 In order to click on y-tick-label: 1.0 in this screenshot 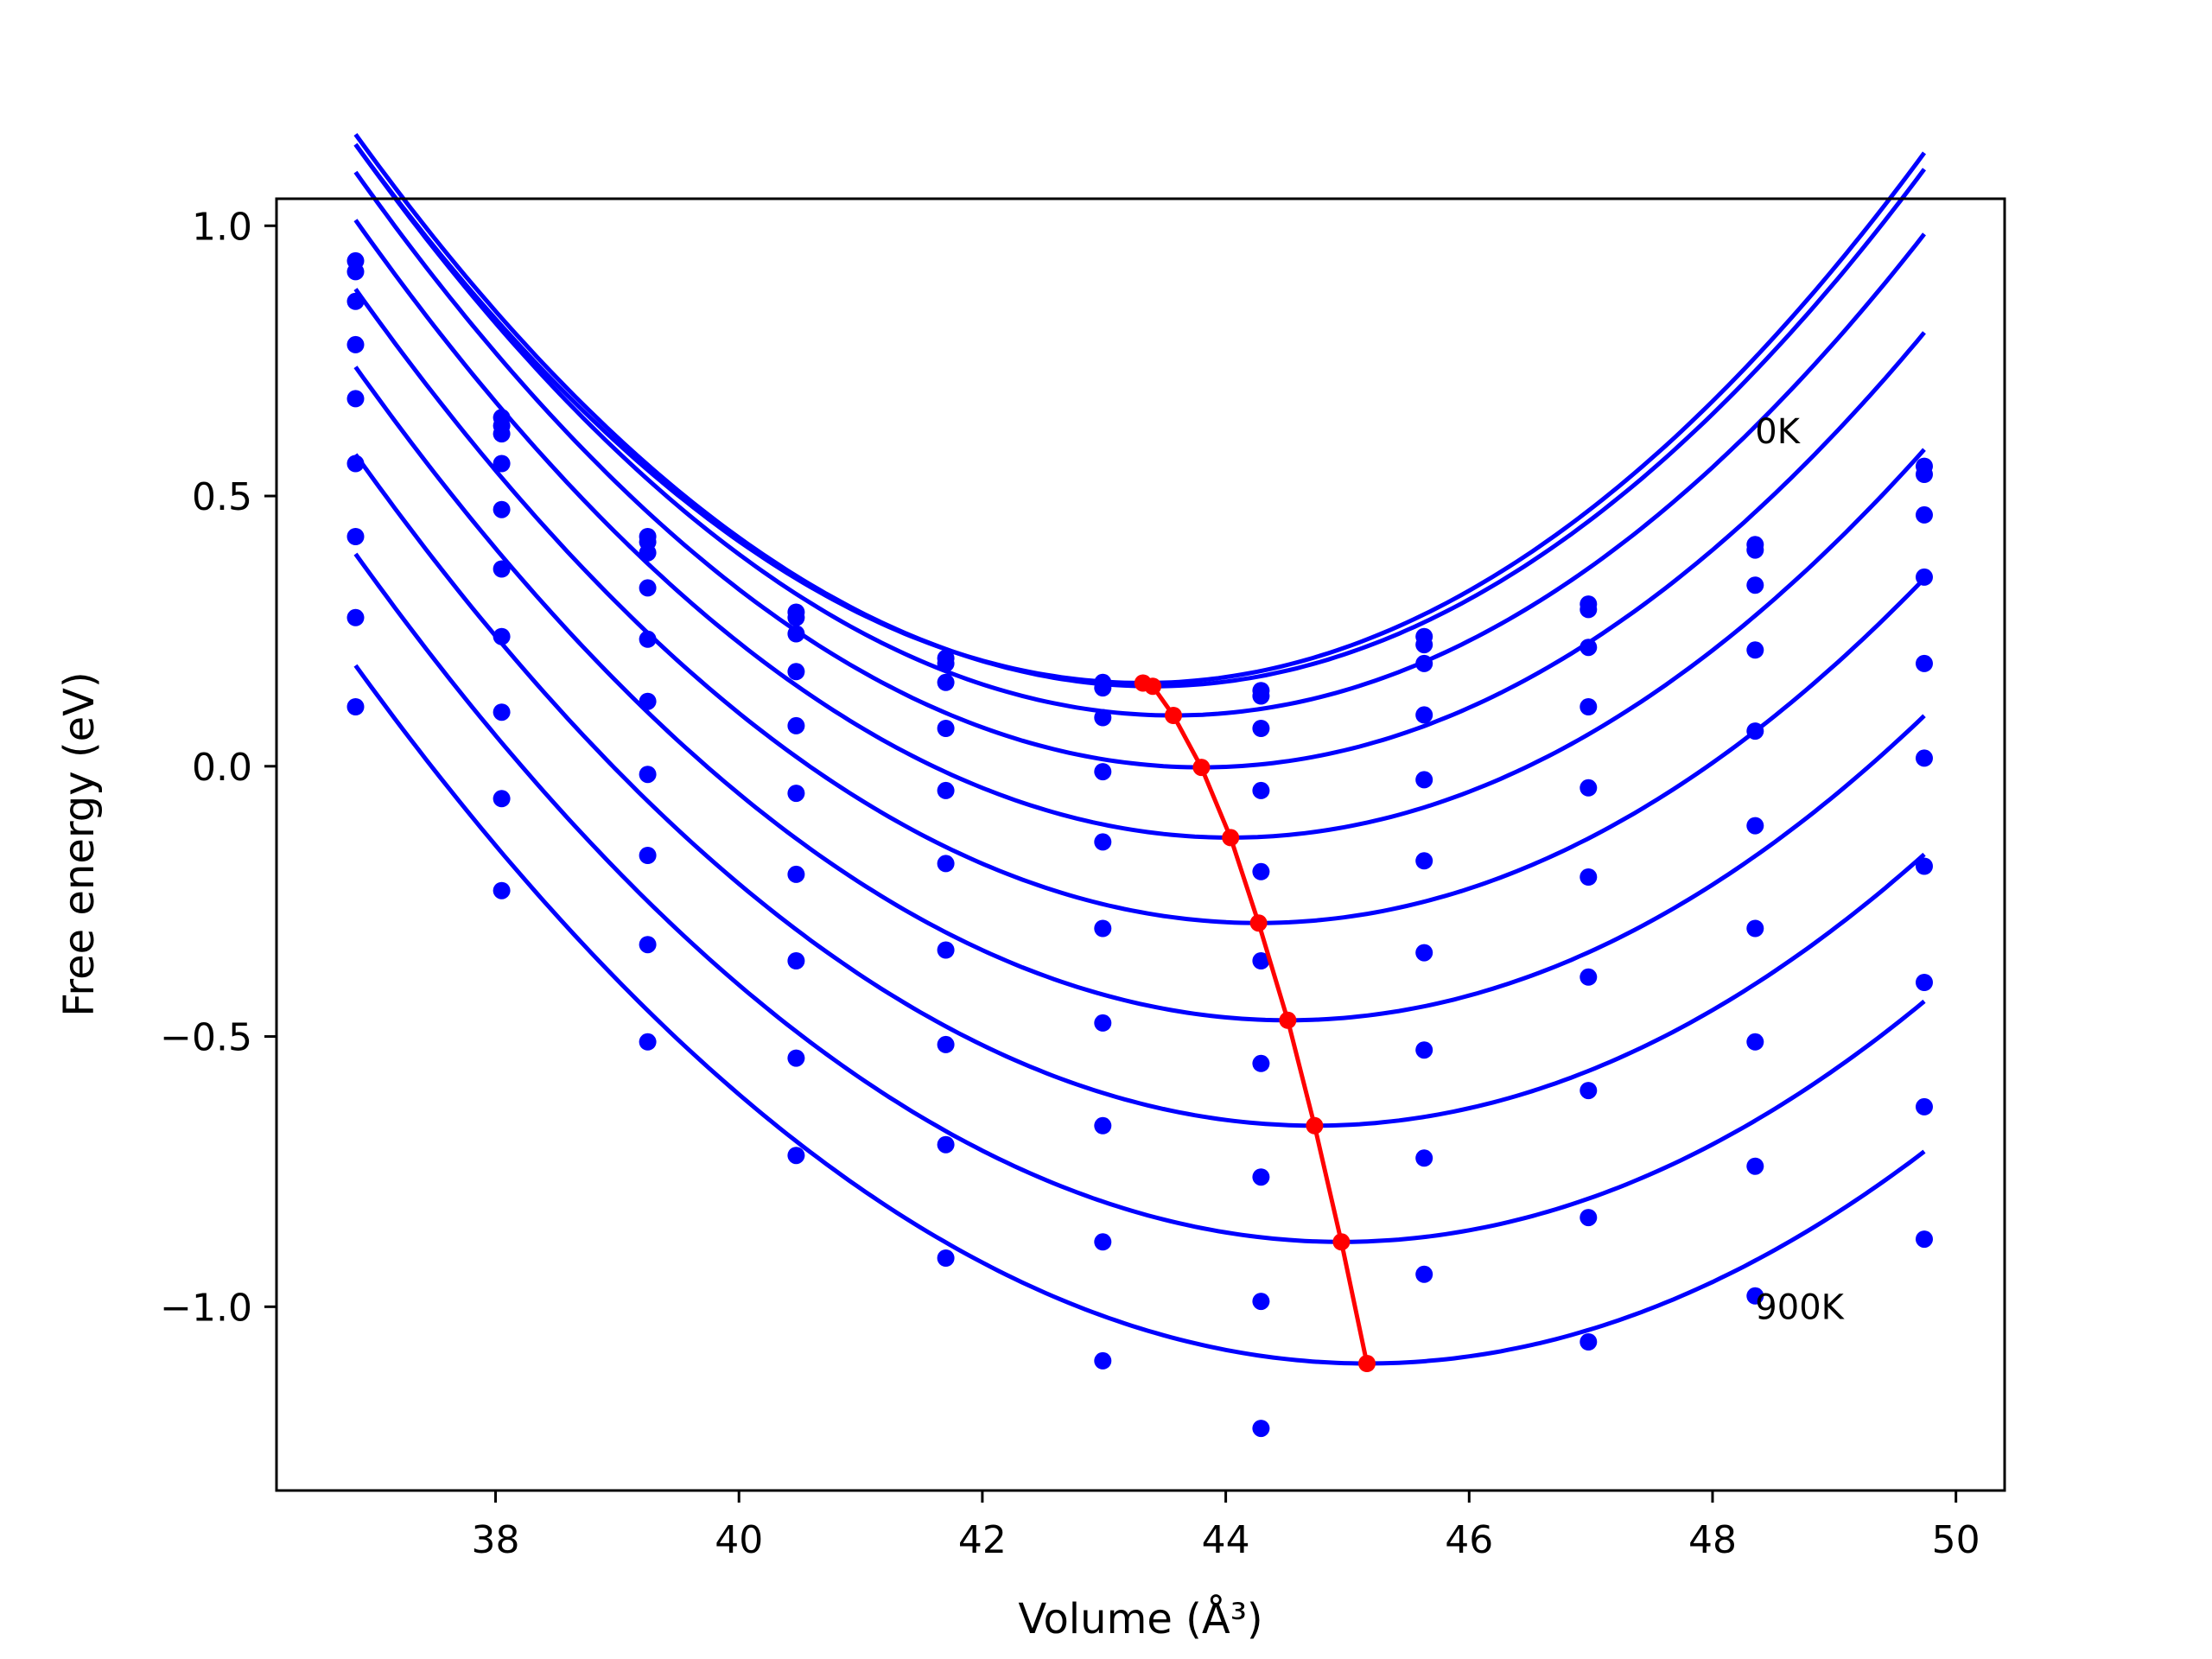, I will do `click(222, 227)`.